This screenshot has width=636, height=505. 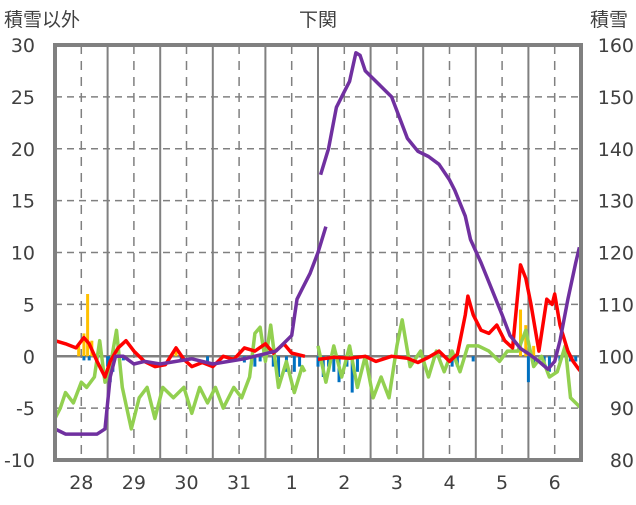 I want to click on x-tick-label: 5, so click(x=502, y=483).